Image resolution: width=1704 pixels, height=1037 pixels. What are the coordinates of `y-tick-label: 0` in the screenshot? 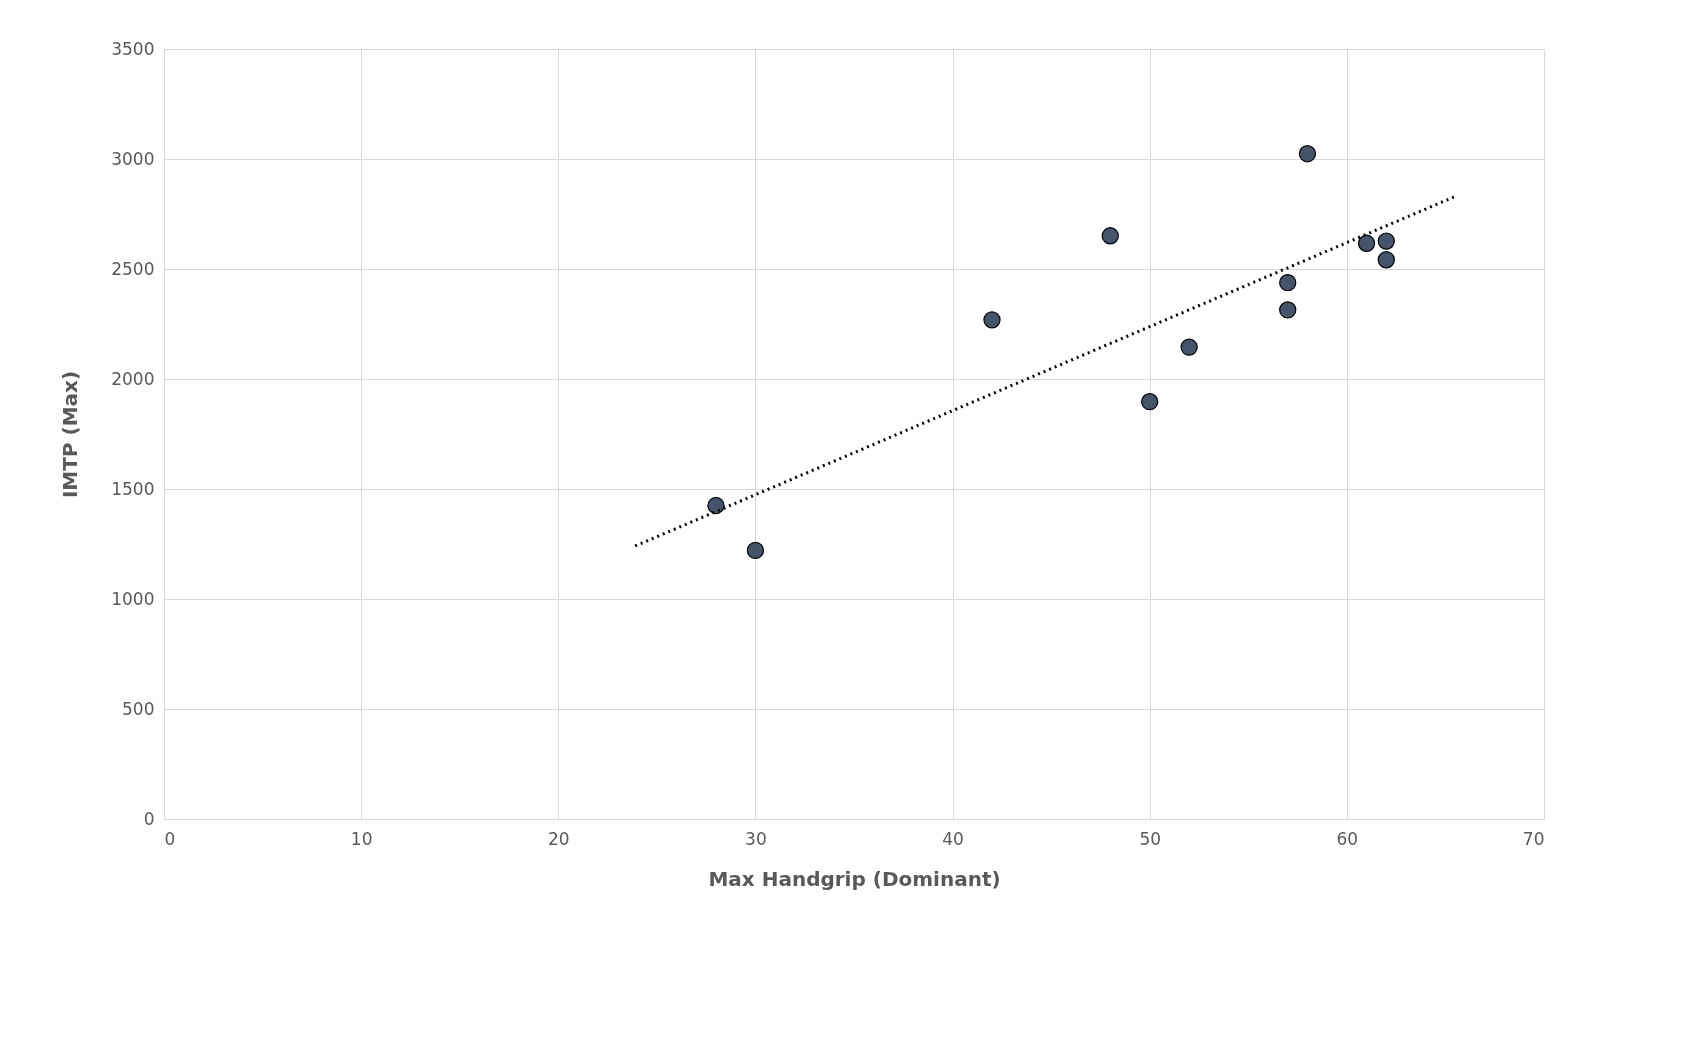 It's located at (149, 818).